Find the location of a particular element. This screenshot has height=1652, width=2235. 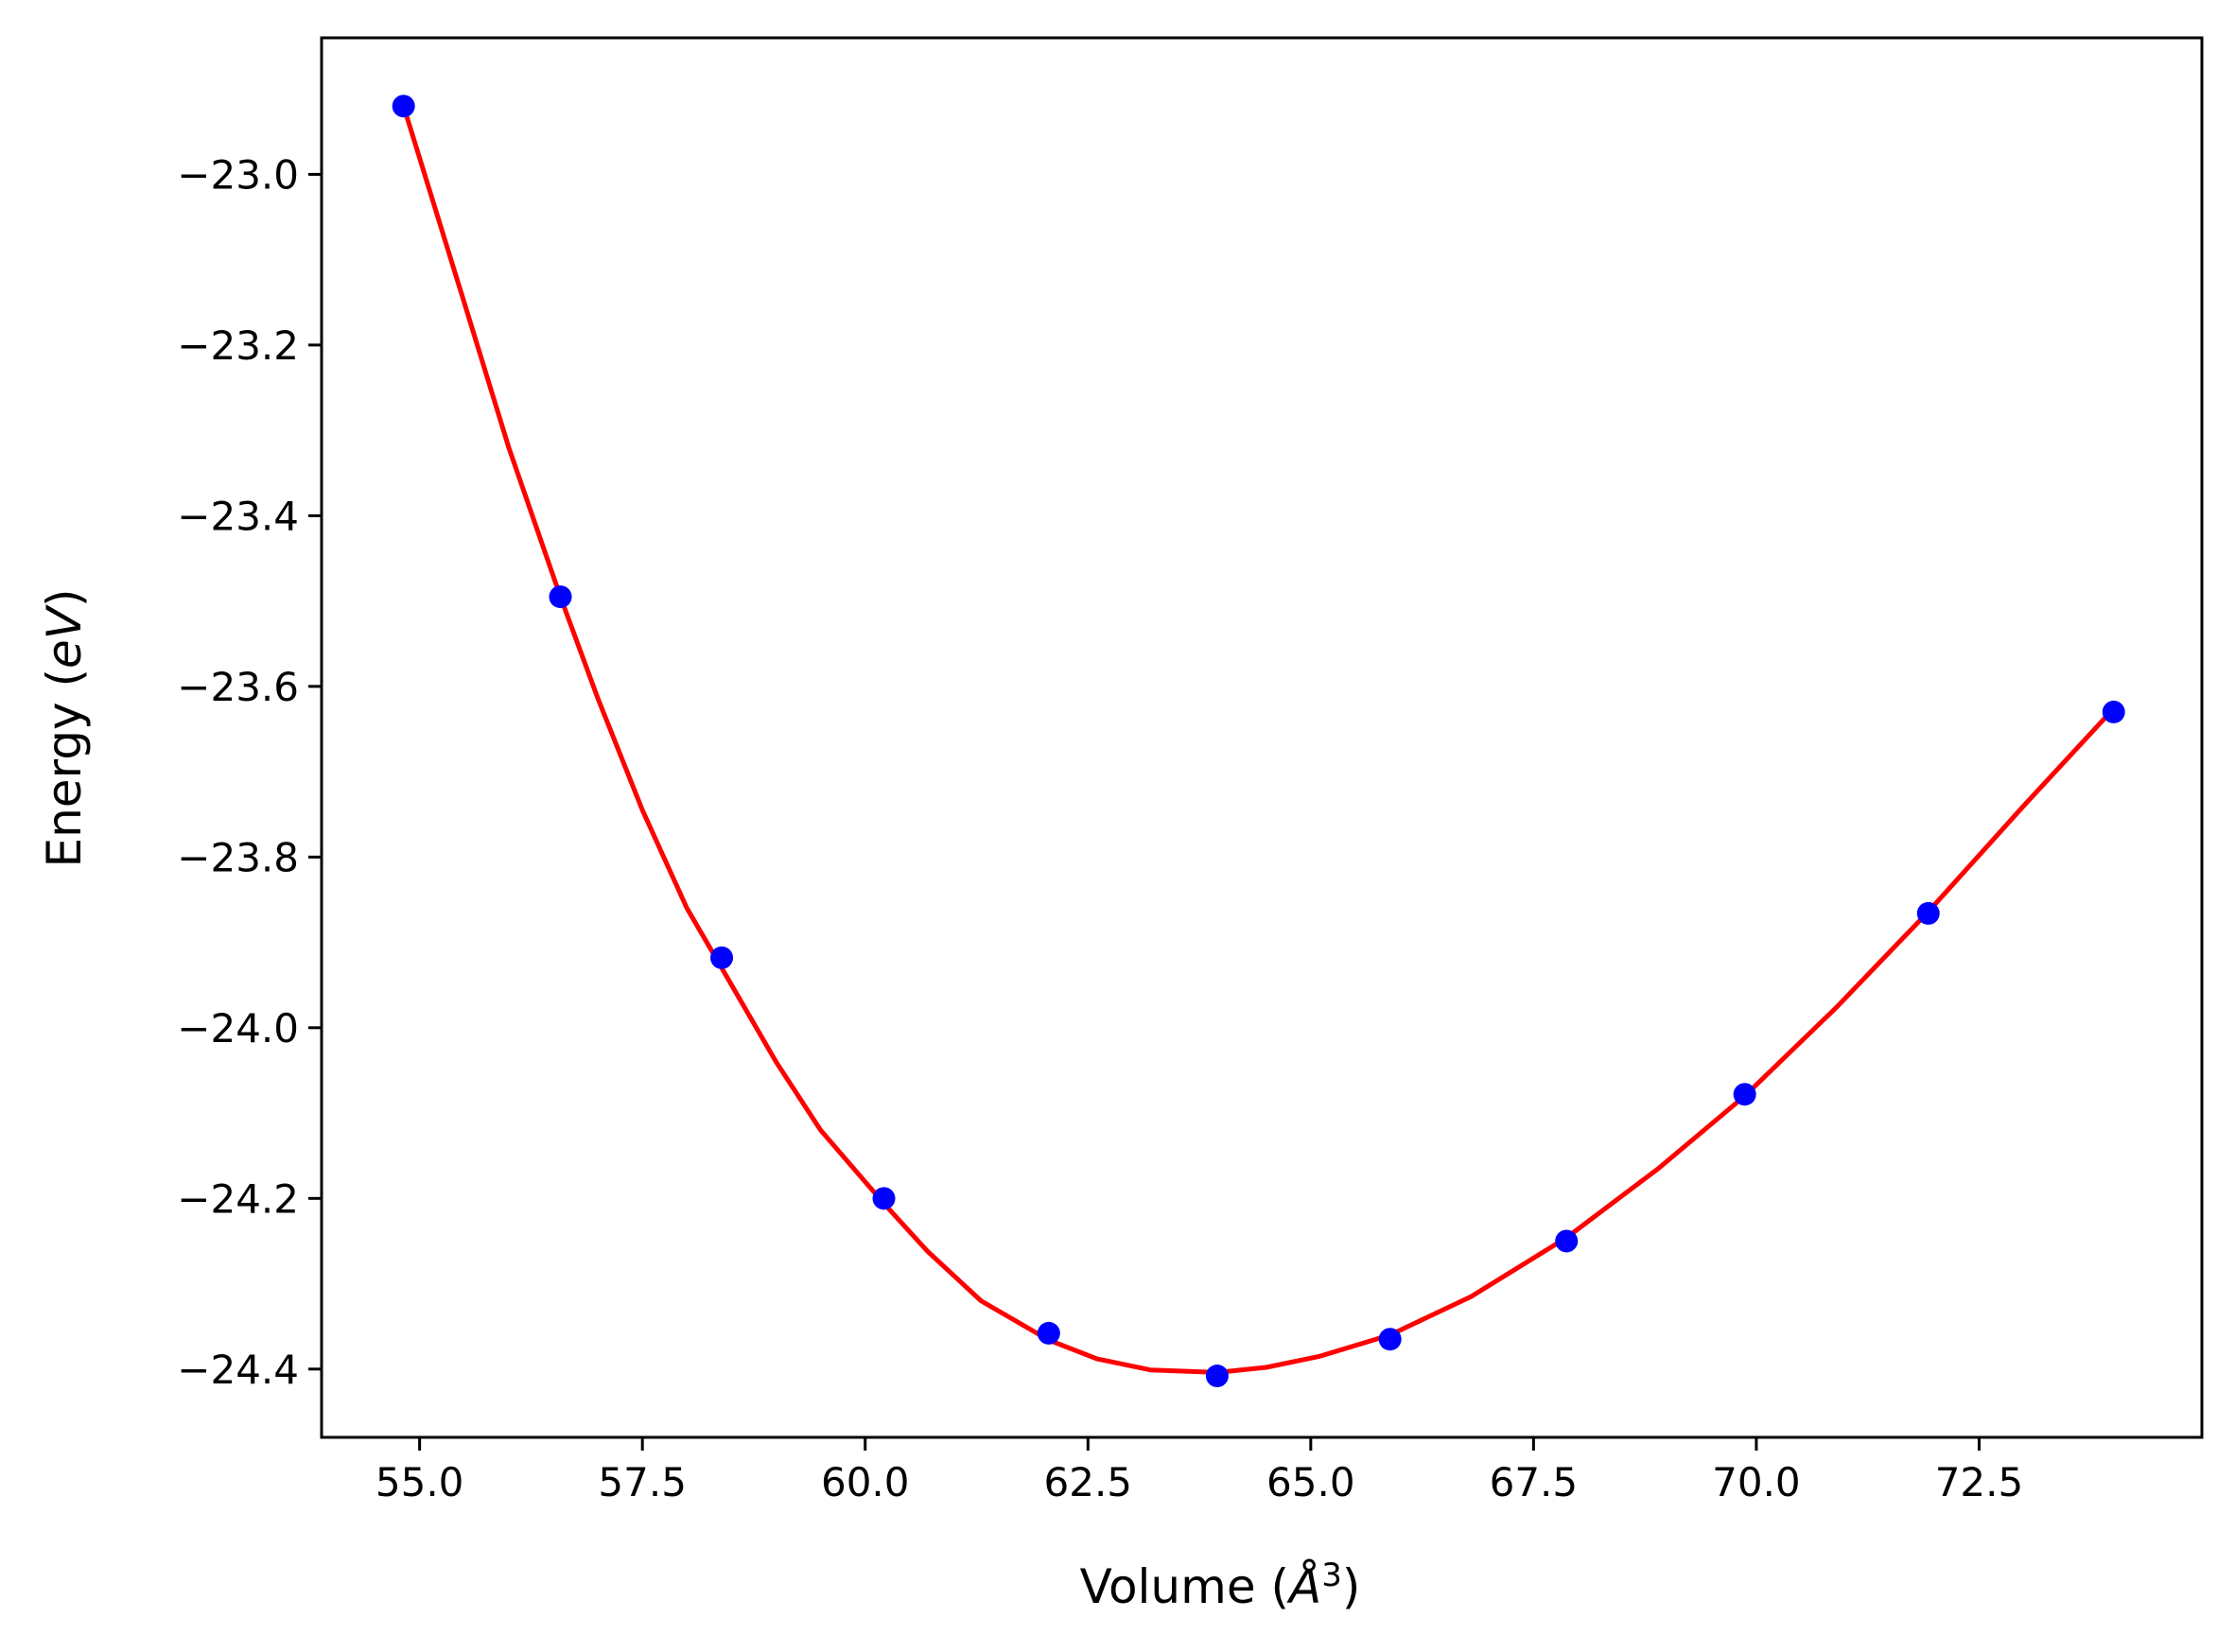

x-tick-label: 57.5 is located at coordinates (642, 1482).